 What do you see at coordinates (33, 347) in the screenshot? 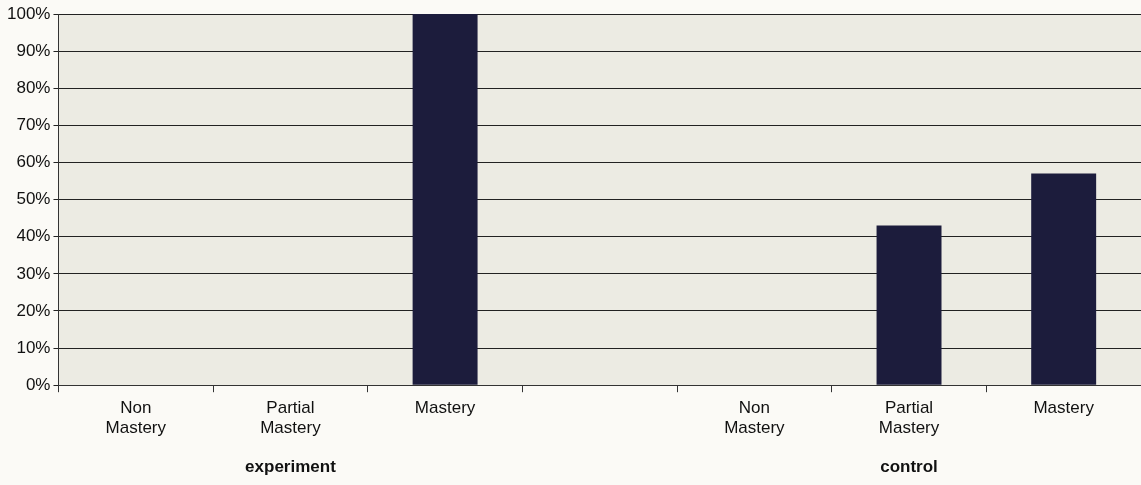
I see `y-tick-label: 10%` at bounding box center [33, 347].